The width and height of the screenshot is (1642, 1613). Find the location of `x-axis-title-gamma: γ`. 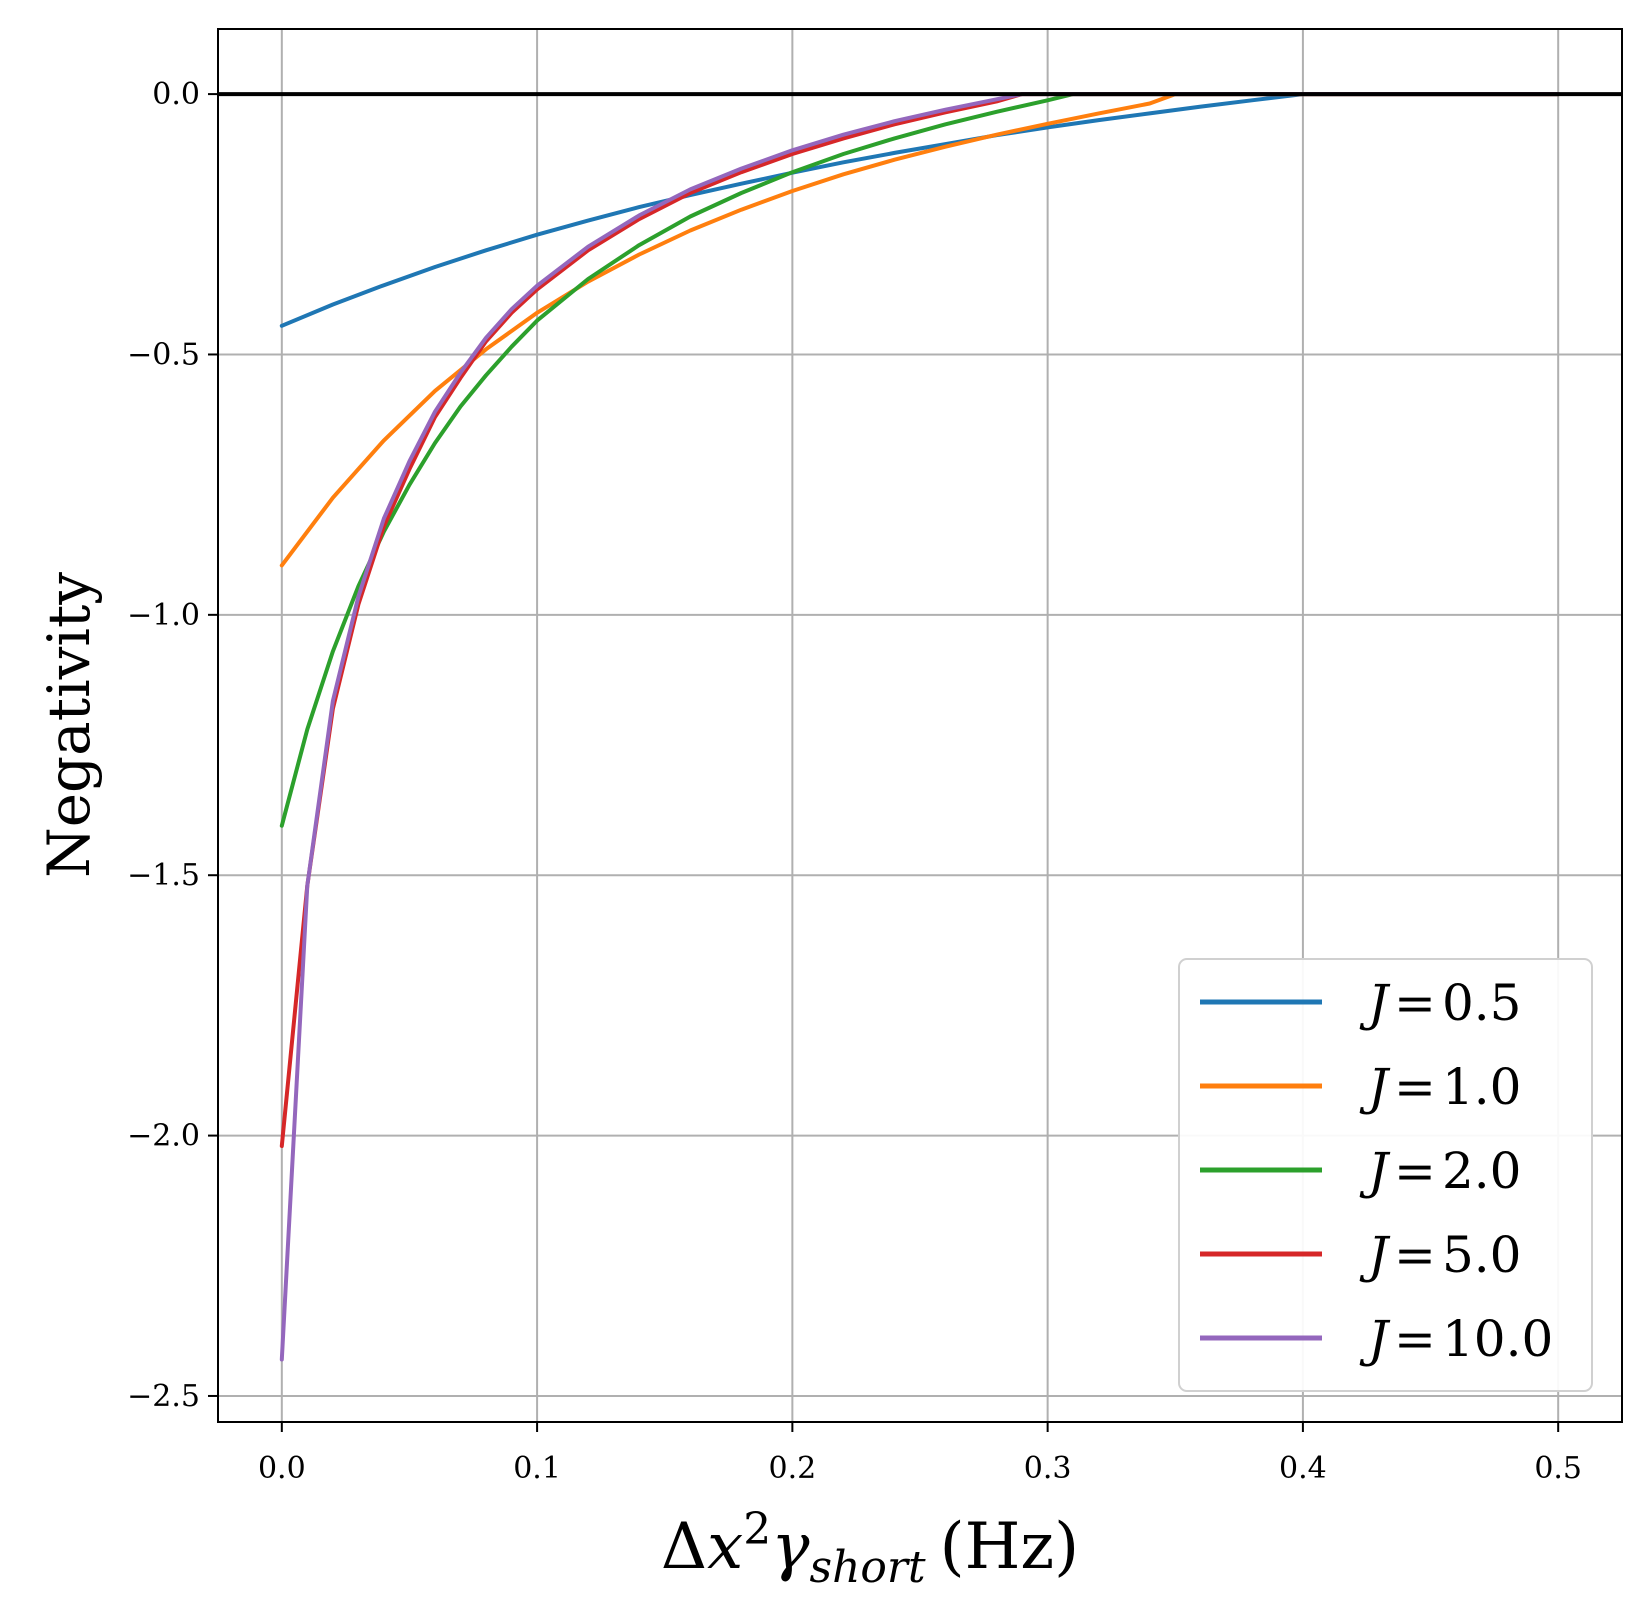

x-axis-title-gamma: γ is located at coordinates (790, 1547).